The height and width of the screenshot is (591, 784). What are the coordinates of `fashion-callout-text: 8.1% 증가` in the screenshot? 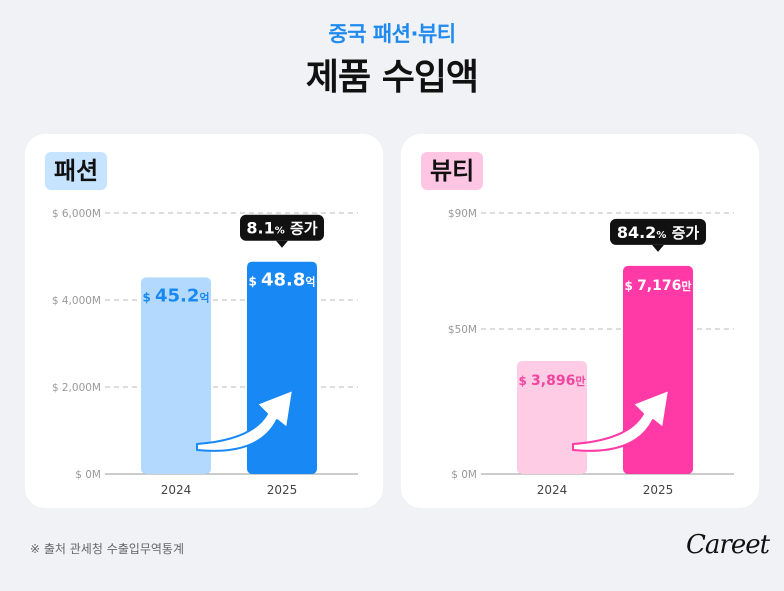 It's located at (281, 228).